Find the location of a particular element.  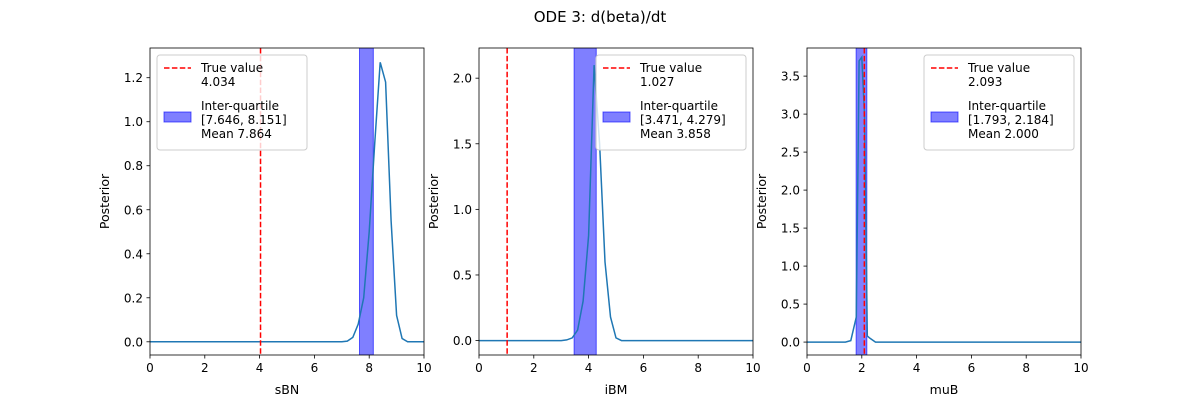

legend-mean: Mean 2.000 is located at coordinates (1003, 134).